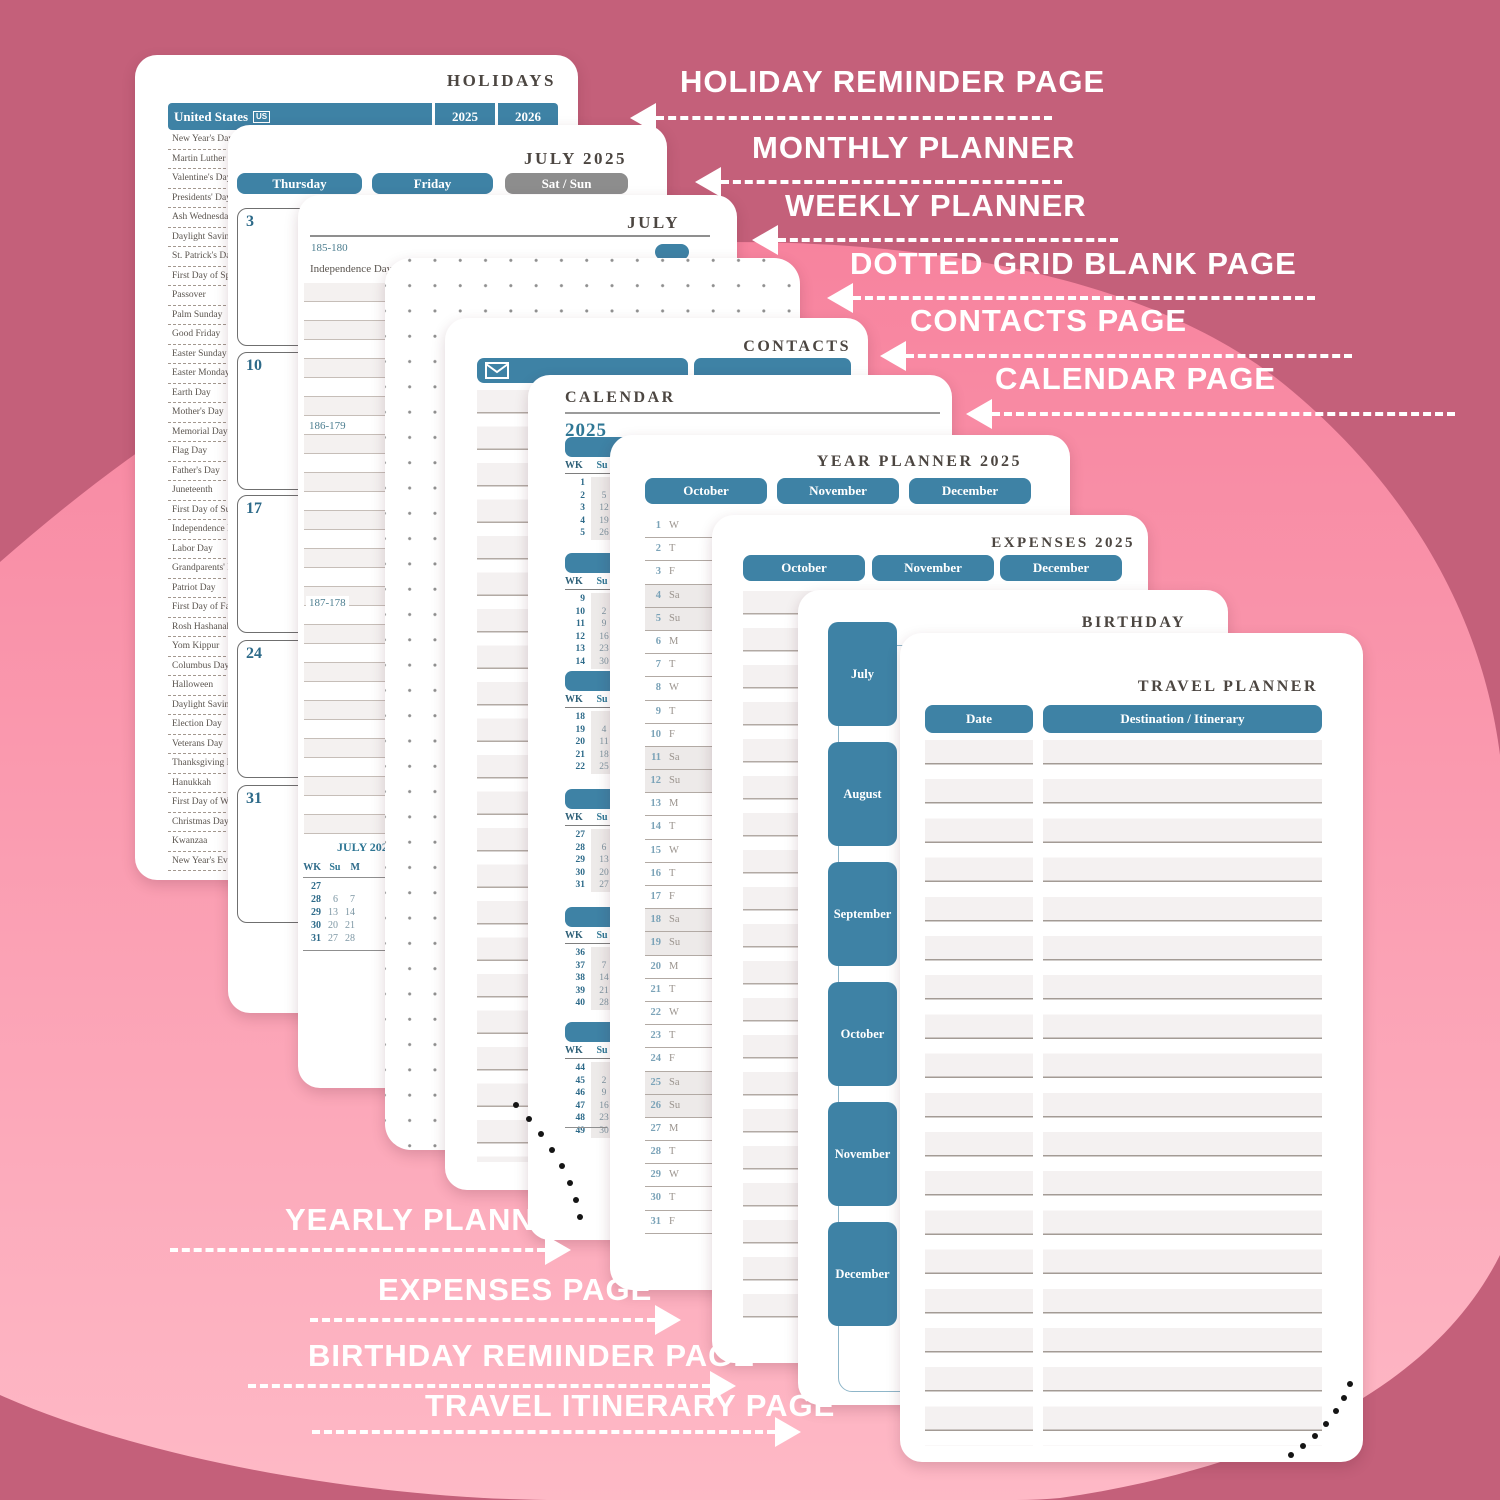 This screenshot has height=1500, width=1500. I want to click on mini-calendar-row: 29 13 14, so click(329, 912).